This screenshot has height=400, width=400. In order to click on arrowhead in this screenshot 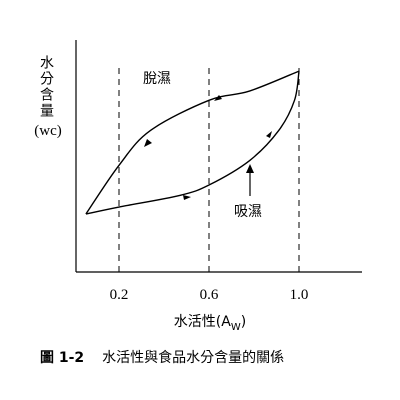, I will do `click(250, 168)`.